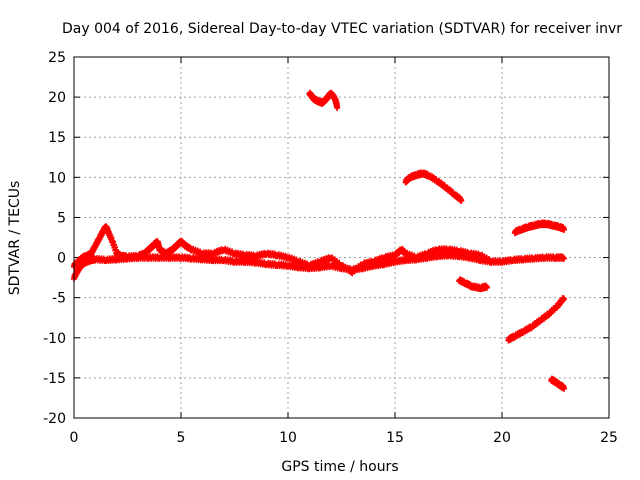 Image resolution: width=640 pixels, height=480 pixels. I want to click on series-upper-band, so click(283, 250).